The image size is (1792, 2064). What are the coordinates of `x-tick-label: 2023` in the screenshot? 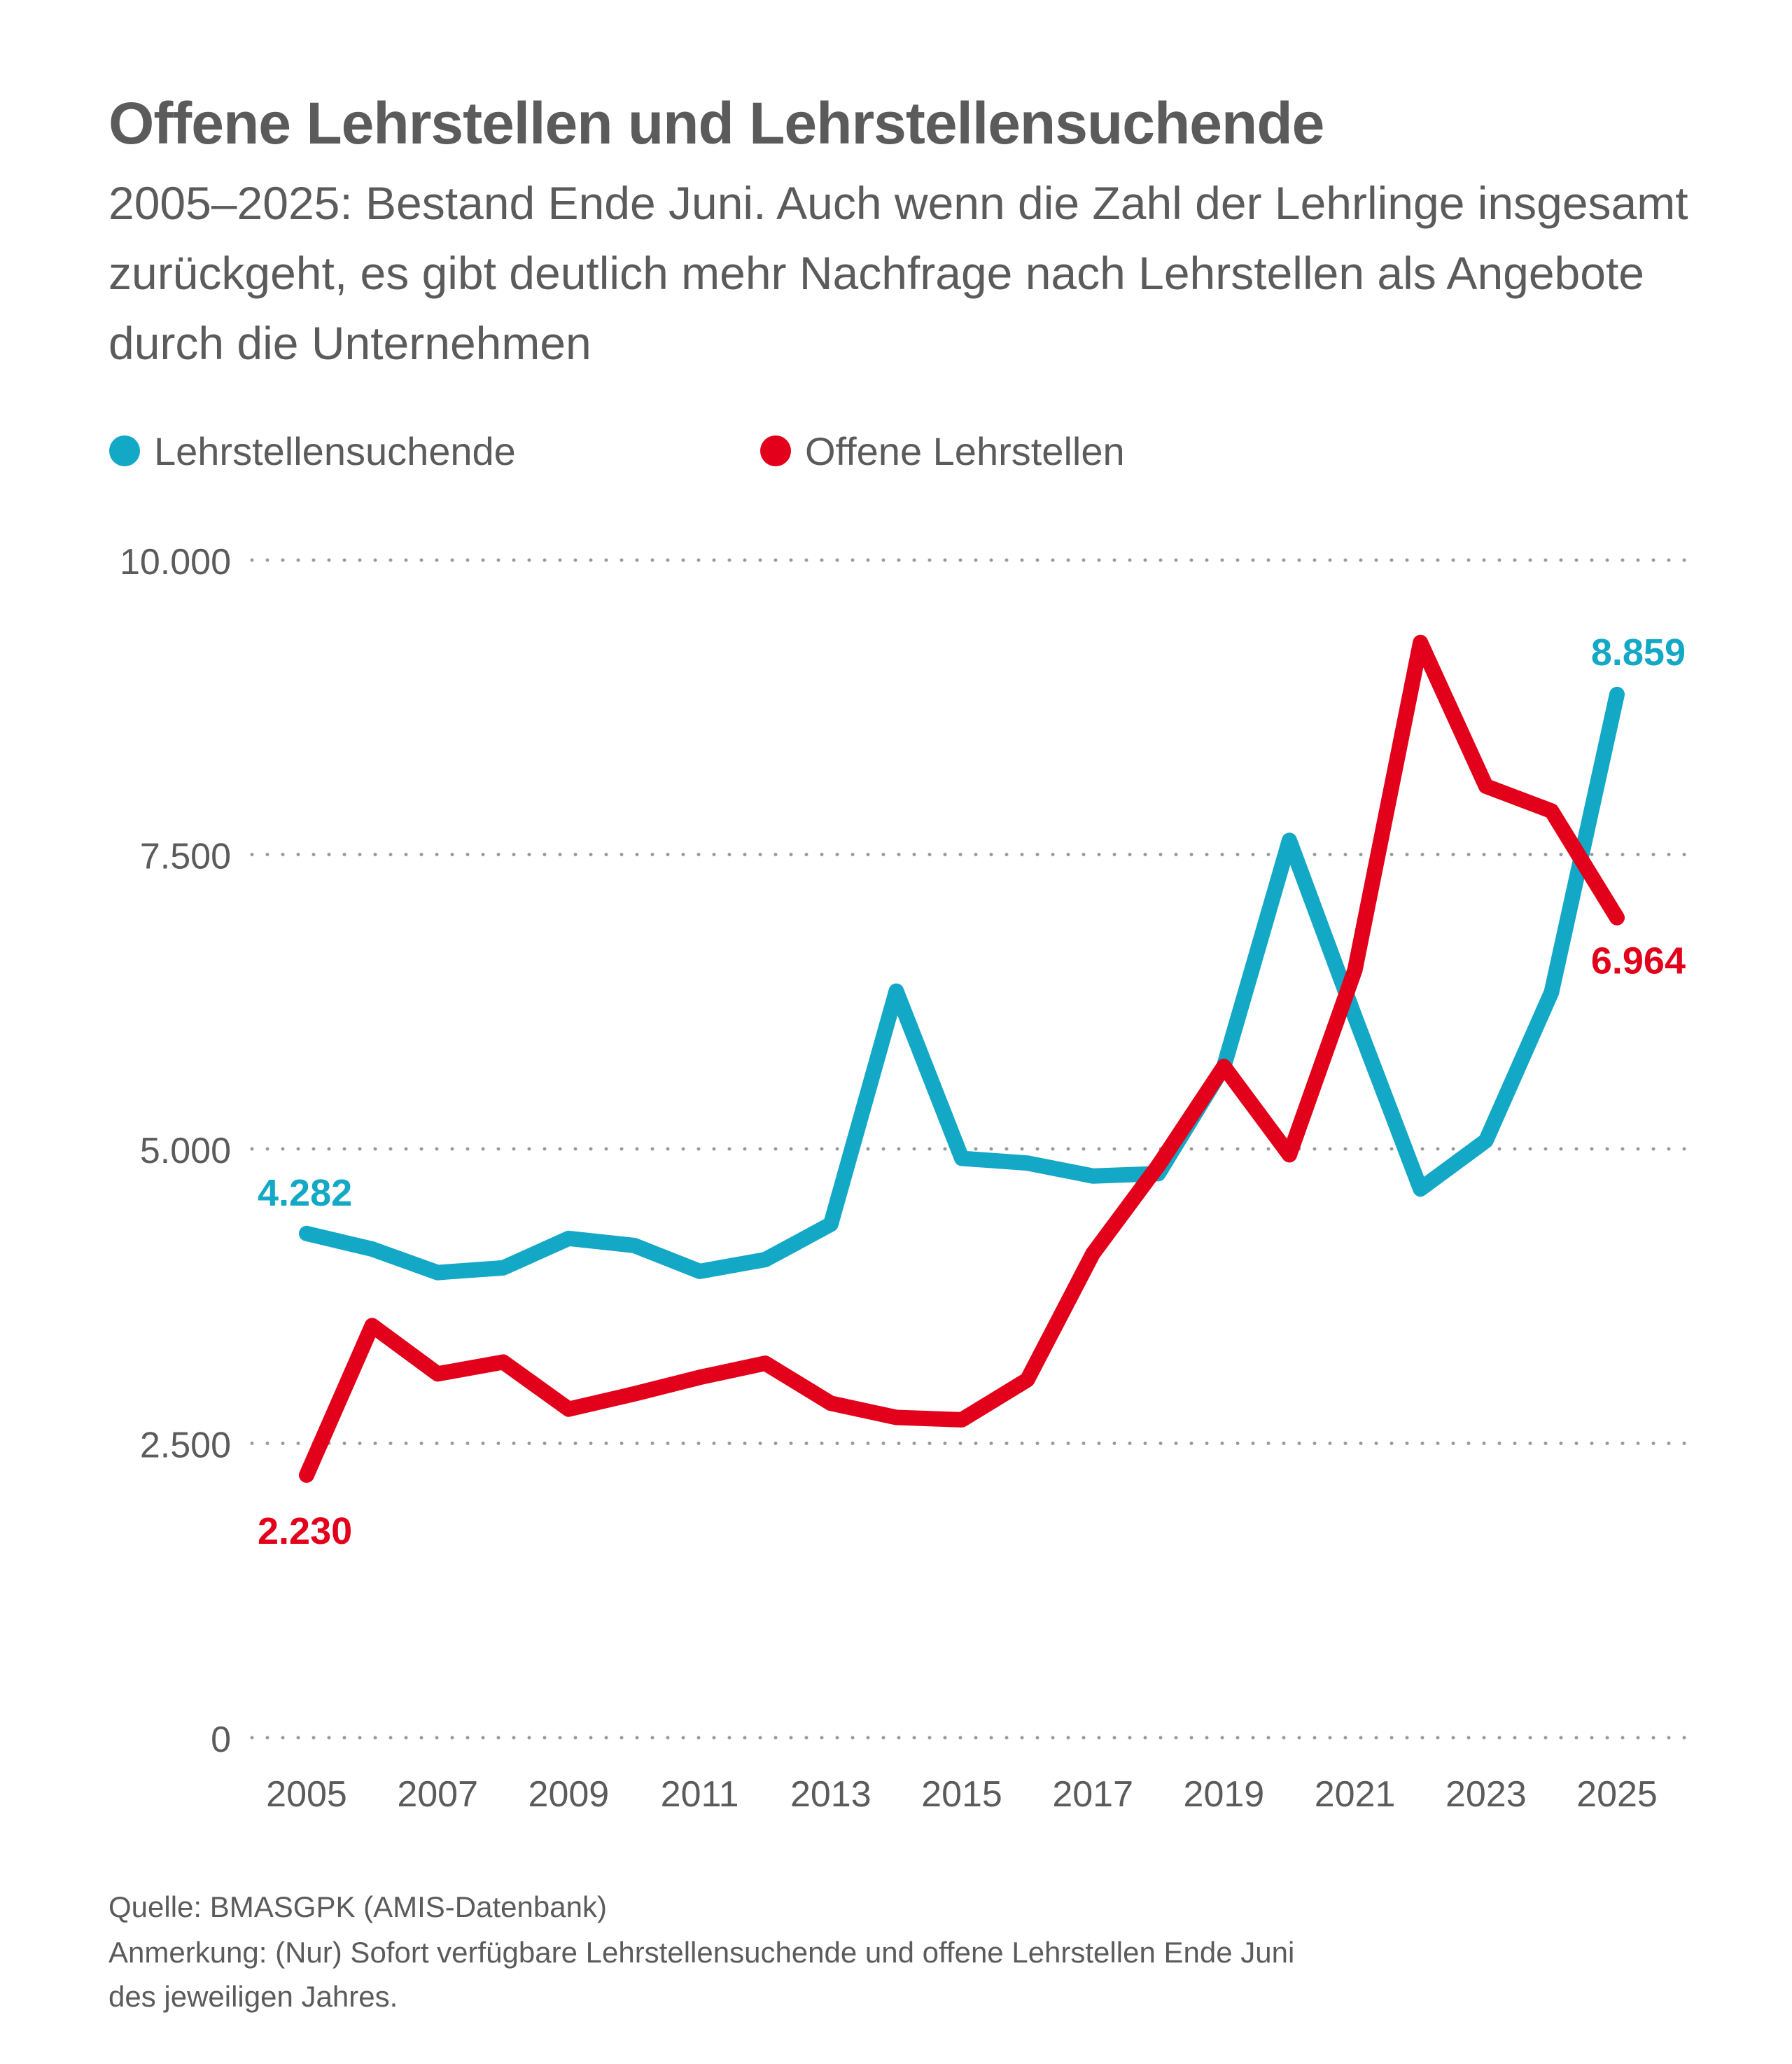 It's located at (1486, 1795).